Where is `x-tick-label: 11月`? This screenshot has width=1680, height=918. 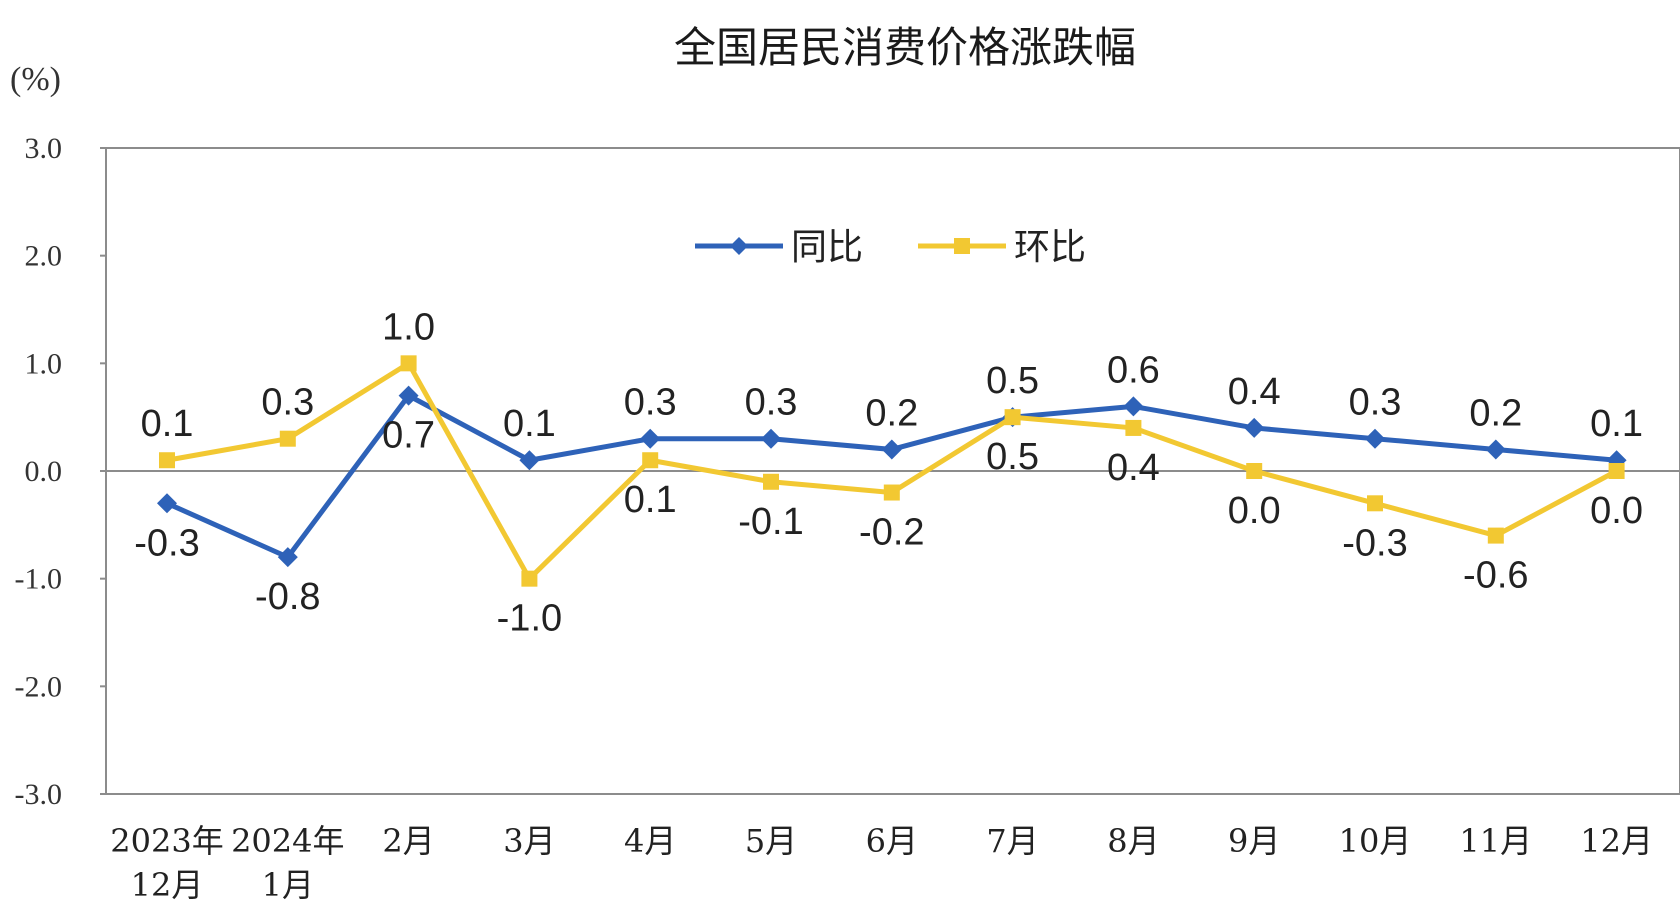
x-tick-label: 11月 is located at coordinates (1495, 841).